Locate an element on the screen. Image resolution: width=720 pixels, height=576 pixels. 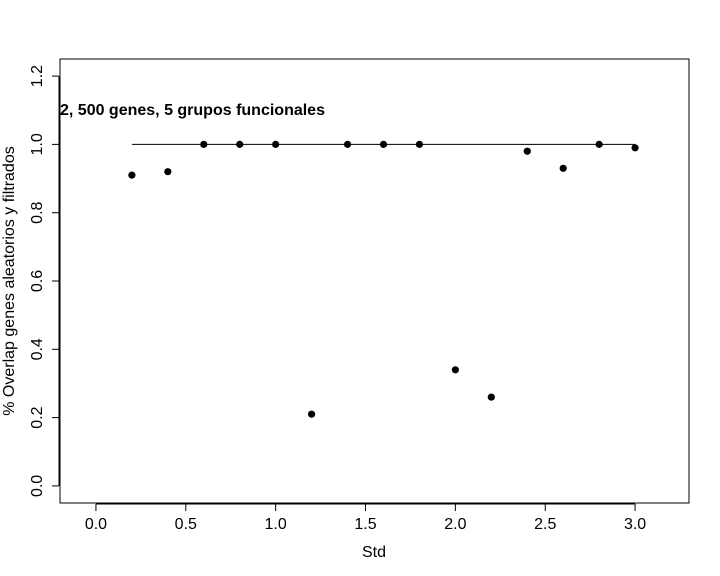
x-tick-label: 3.0 is located at coordinates (635, 524).